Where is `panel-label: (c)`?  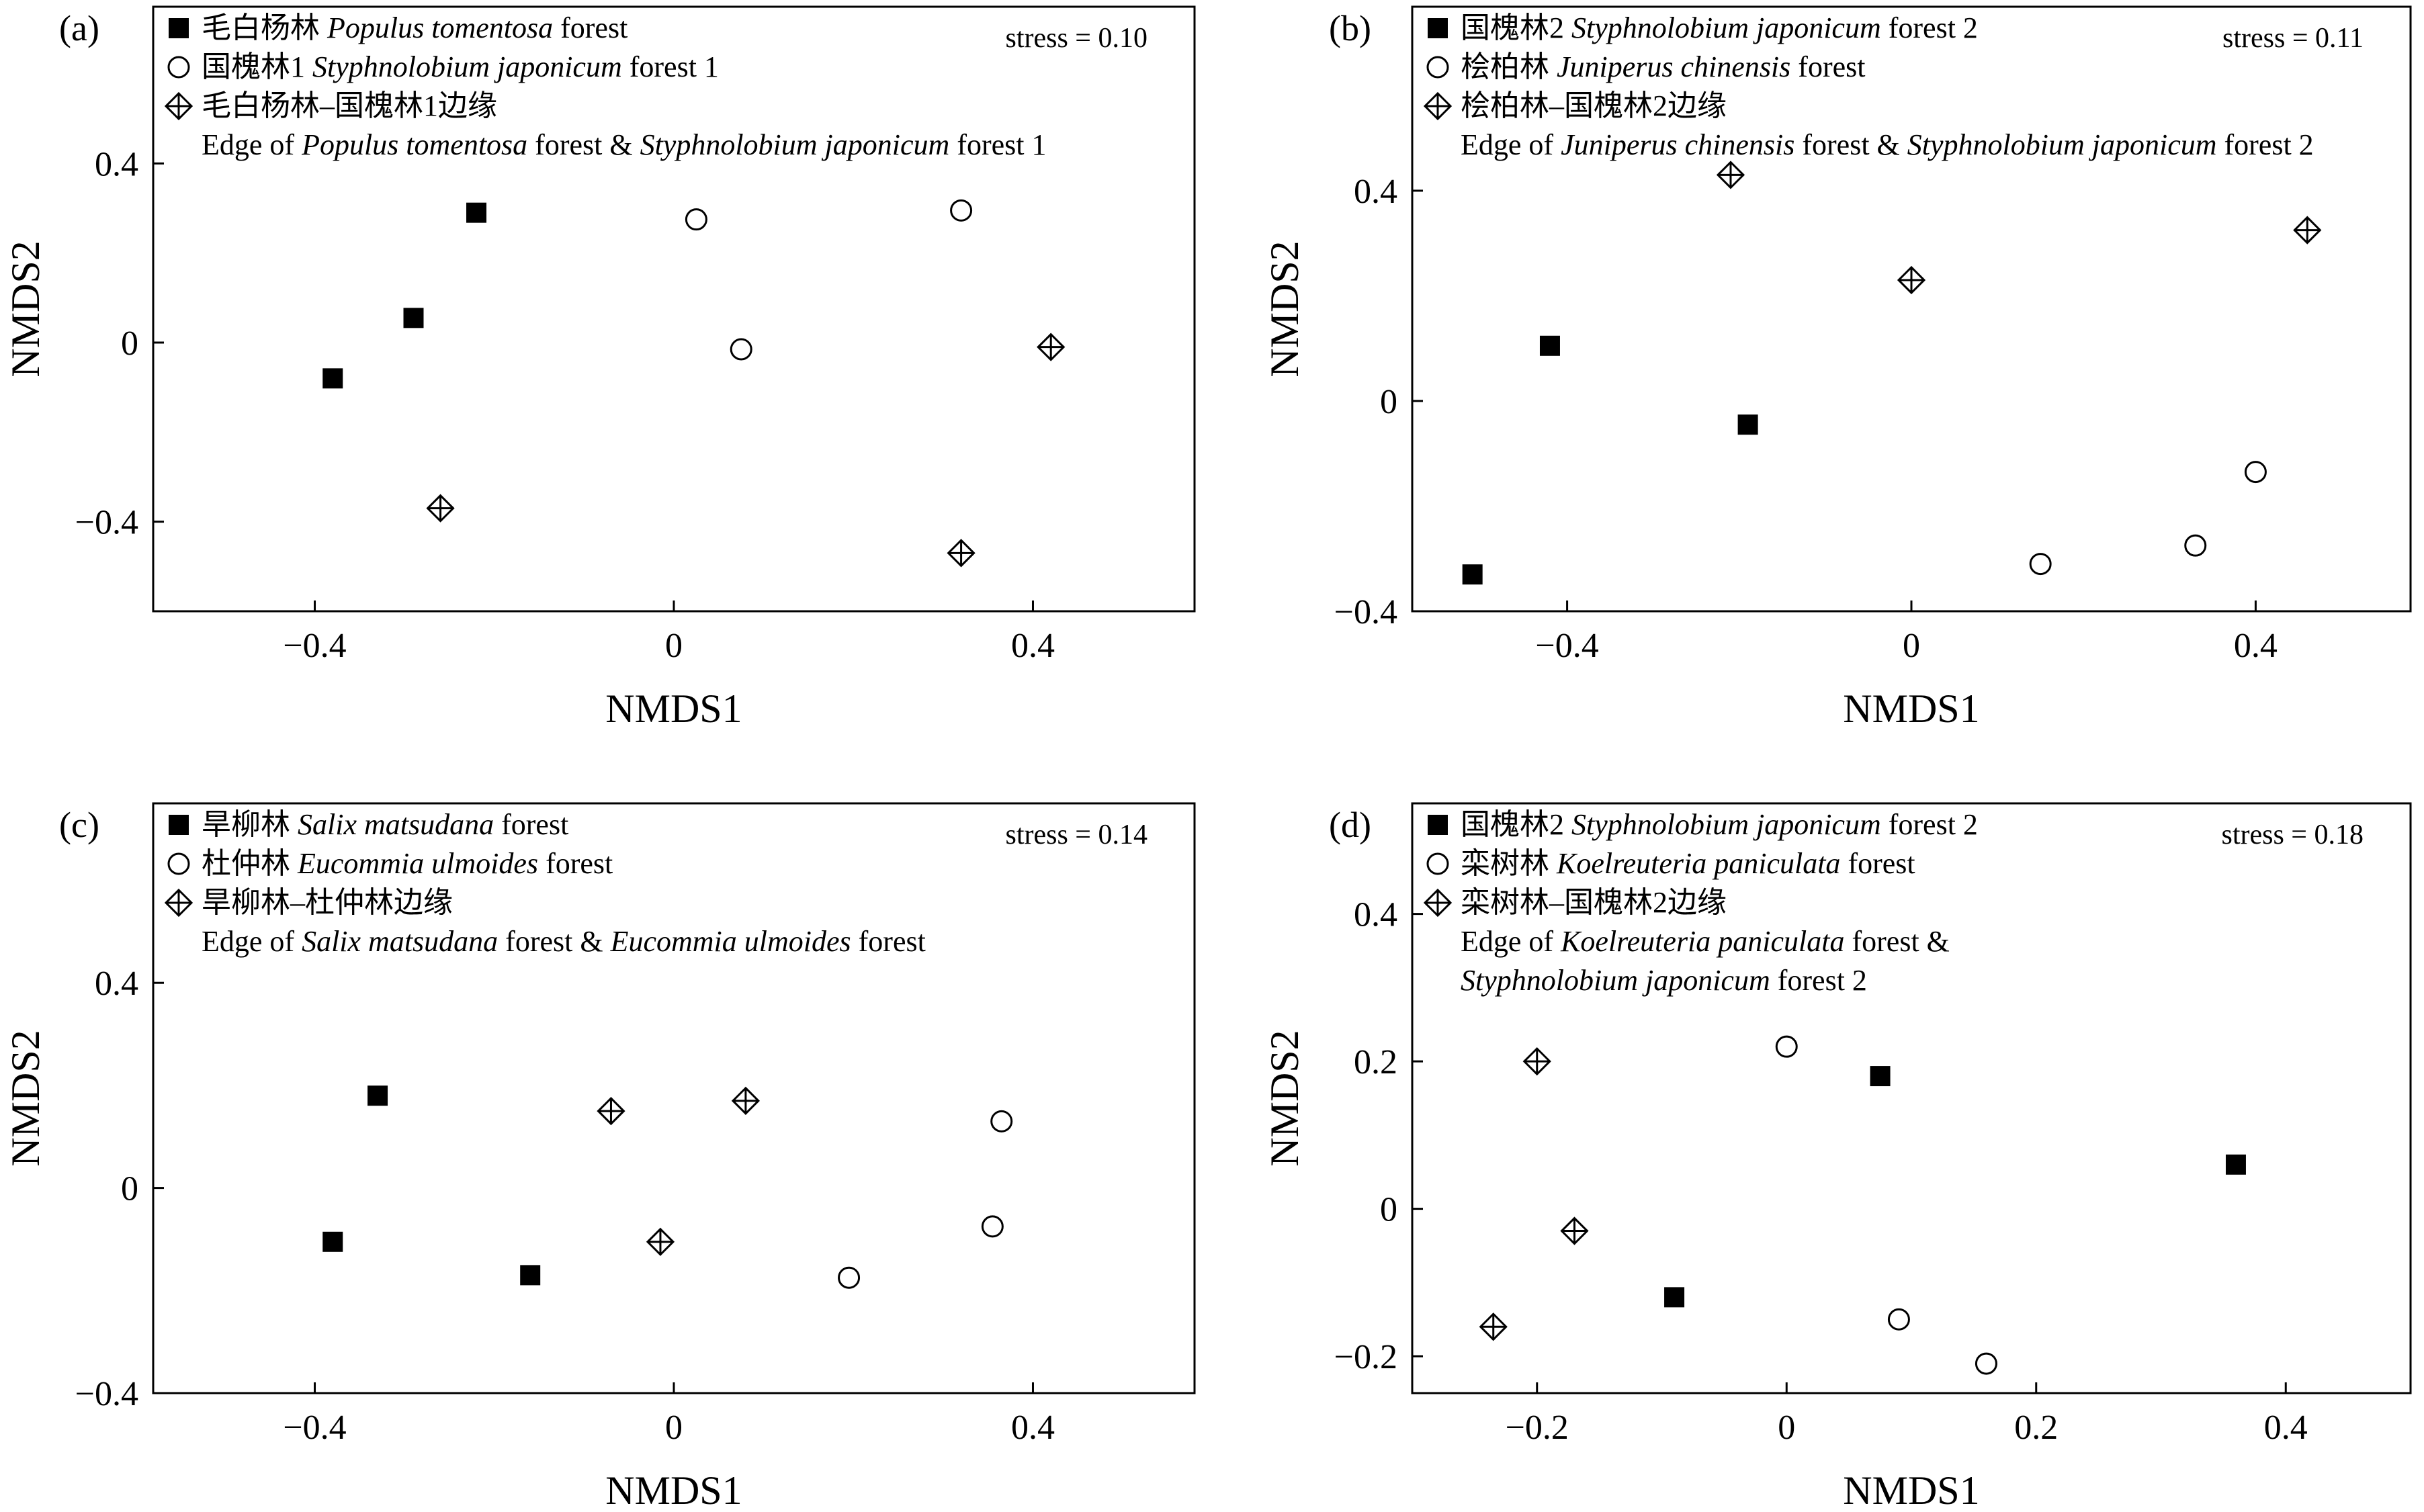 panel-label: (c) is located at coordinates (79, 825).